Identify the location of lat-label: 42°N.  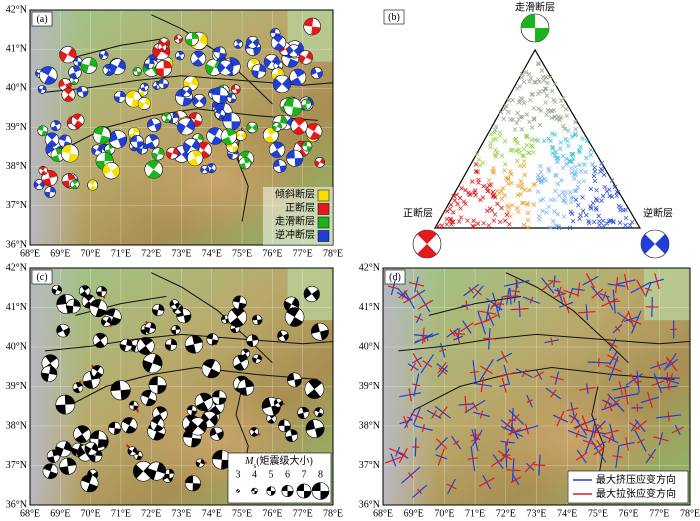
(16, 267).